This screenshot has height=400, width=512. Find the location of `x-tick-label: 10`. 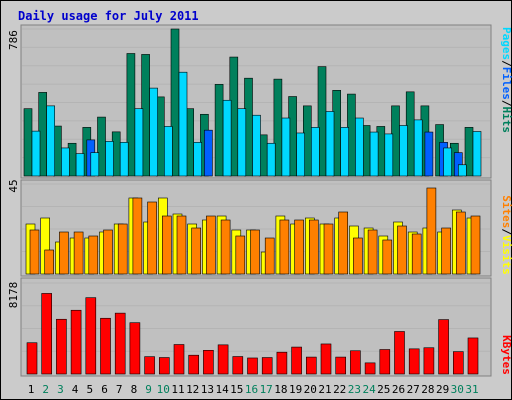

x-tick-label: 10 is located at coordinates (163, 389).